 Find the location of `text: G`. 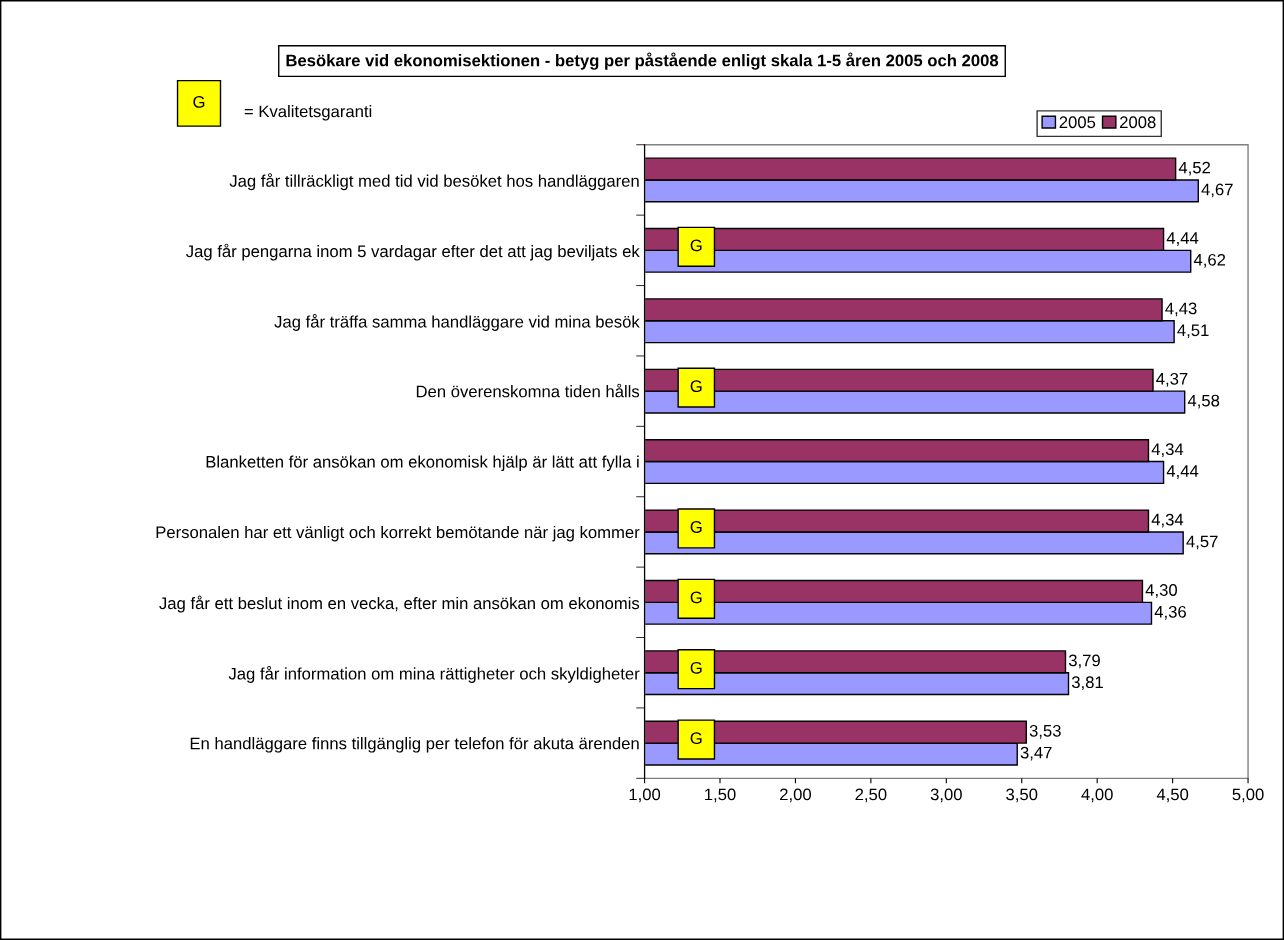

text: G is located at coordinates (199, 102).